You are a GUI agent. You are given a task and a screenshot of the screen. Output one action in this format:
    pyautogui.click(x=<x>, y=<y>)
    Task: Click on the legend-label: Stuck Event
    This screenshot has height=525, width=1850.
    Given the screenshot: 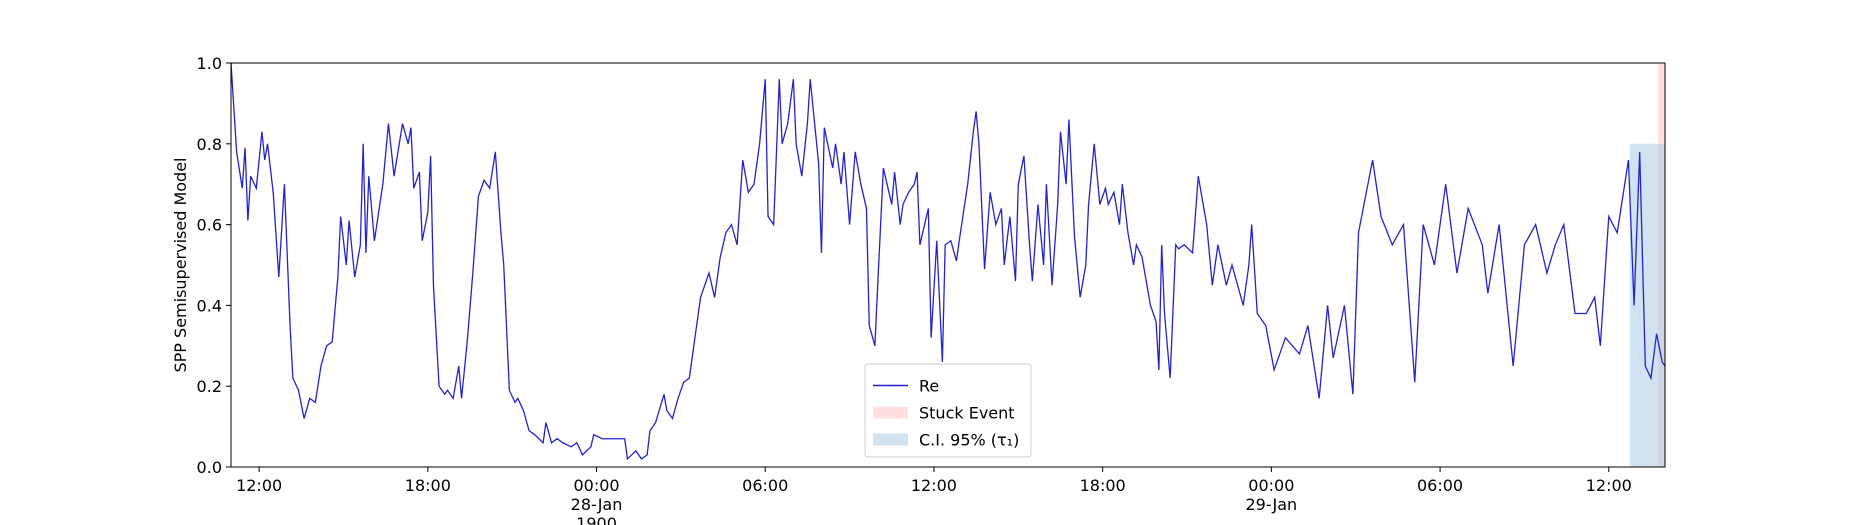 What is the action you would take?
    pyautogui.click(x=967, y=413)
    